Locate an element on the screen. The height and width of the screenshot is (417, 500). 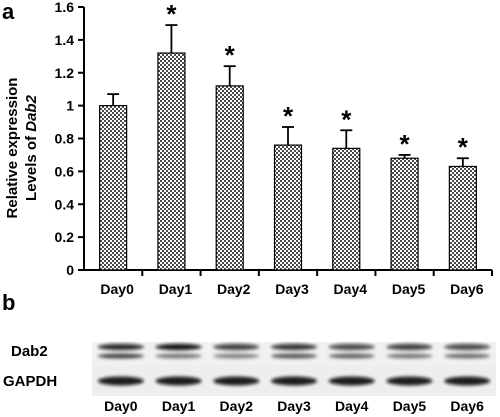
significance-star-Day5: * is located at coordinates (405, 144).